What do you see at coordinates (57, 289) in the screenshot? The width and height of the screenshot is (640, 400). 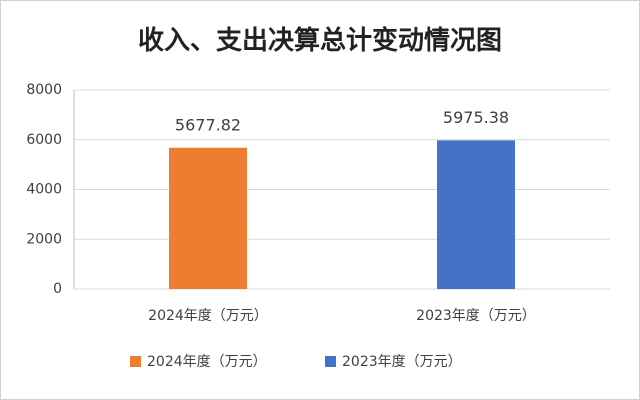 I see `y-tick-label: 0` at bounding box center [57, 289].